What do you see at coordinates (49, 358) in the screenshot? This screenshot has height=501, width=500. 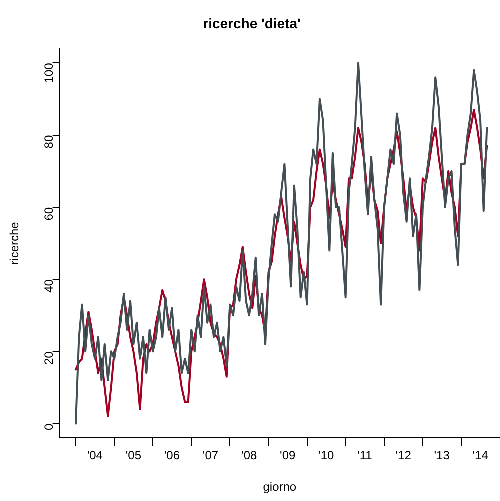 I see `y-tick-label: 20` at bounding box center [49, 358].